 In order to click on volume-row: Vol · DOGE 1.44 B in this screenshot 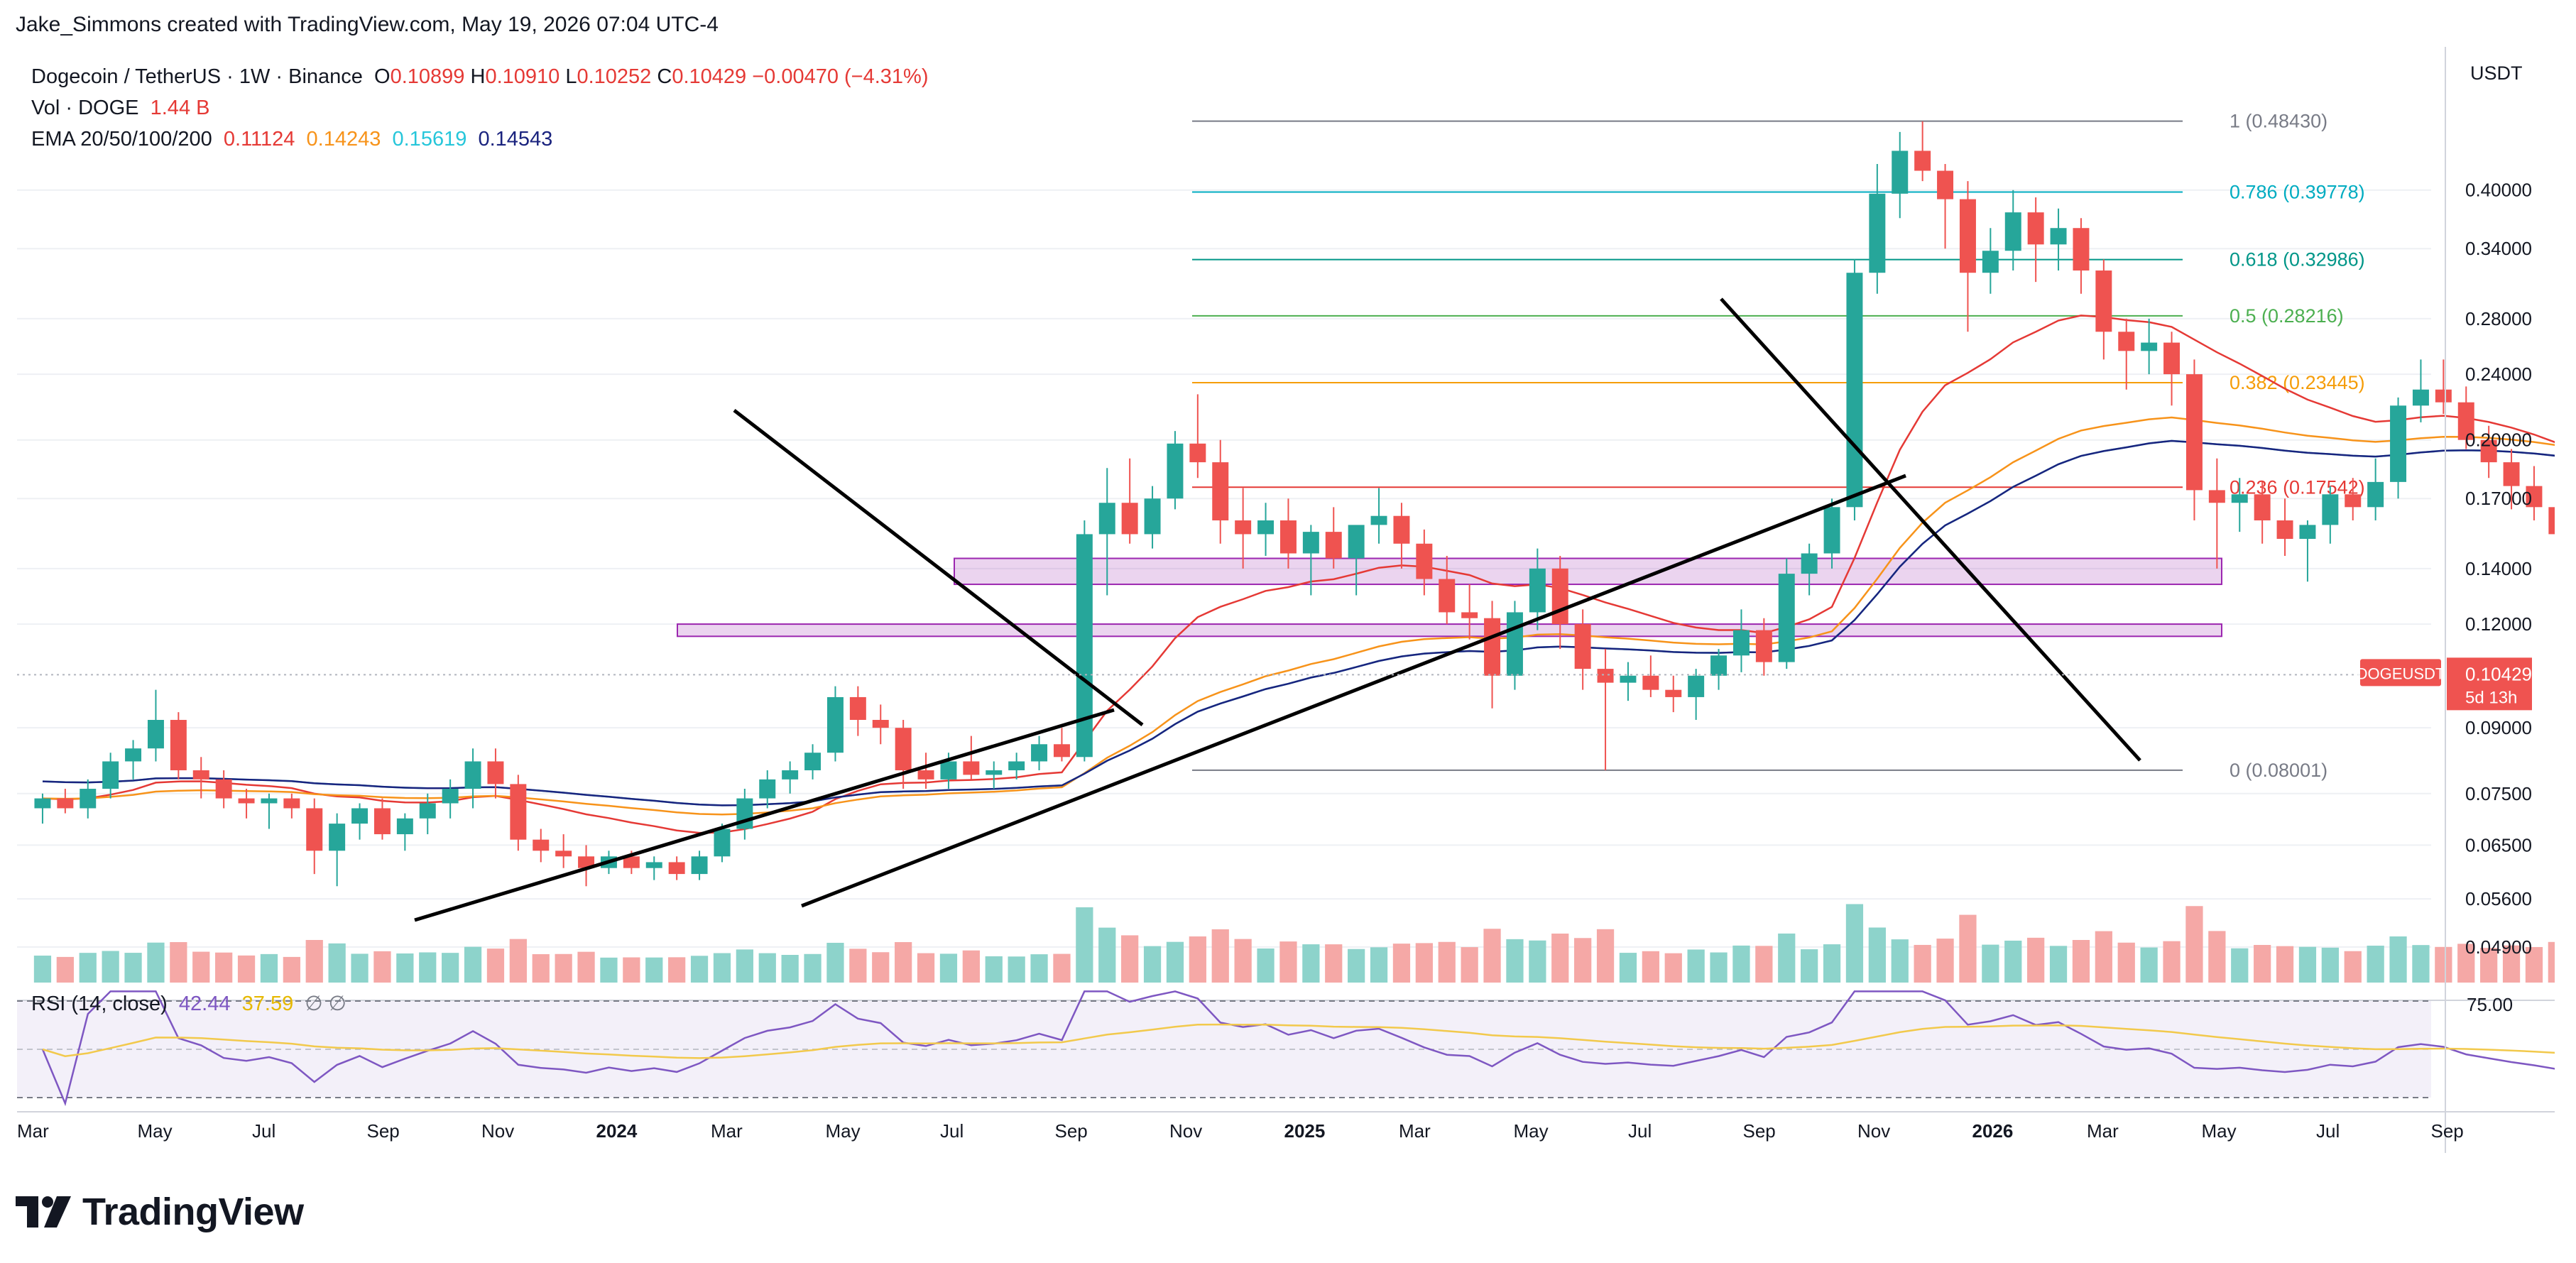, I will do `click(480, 108)`.